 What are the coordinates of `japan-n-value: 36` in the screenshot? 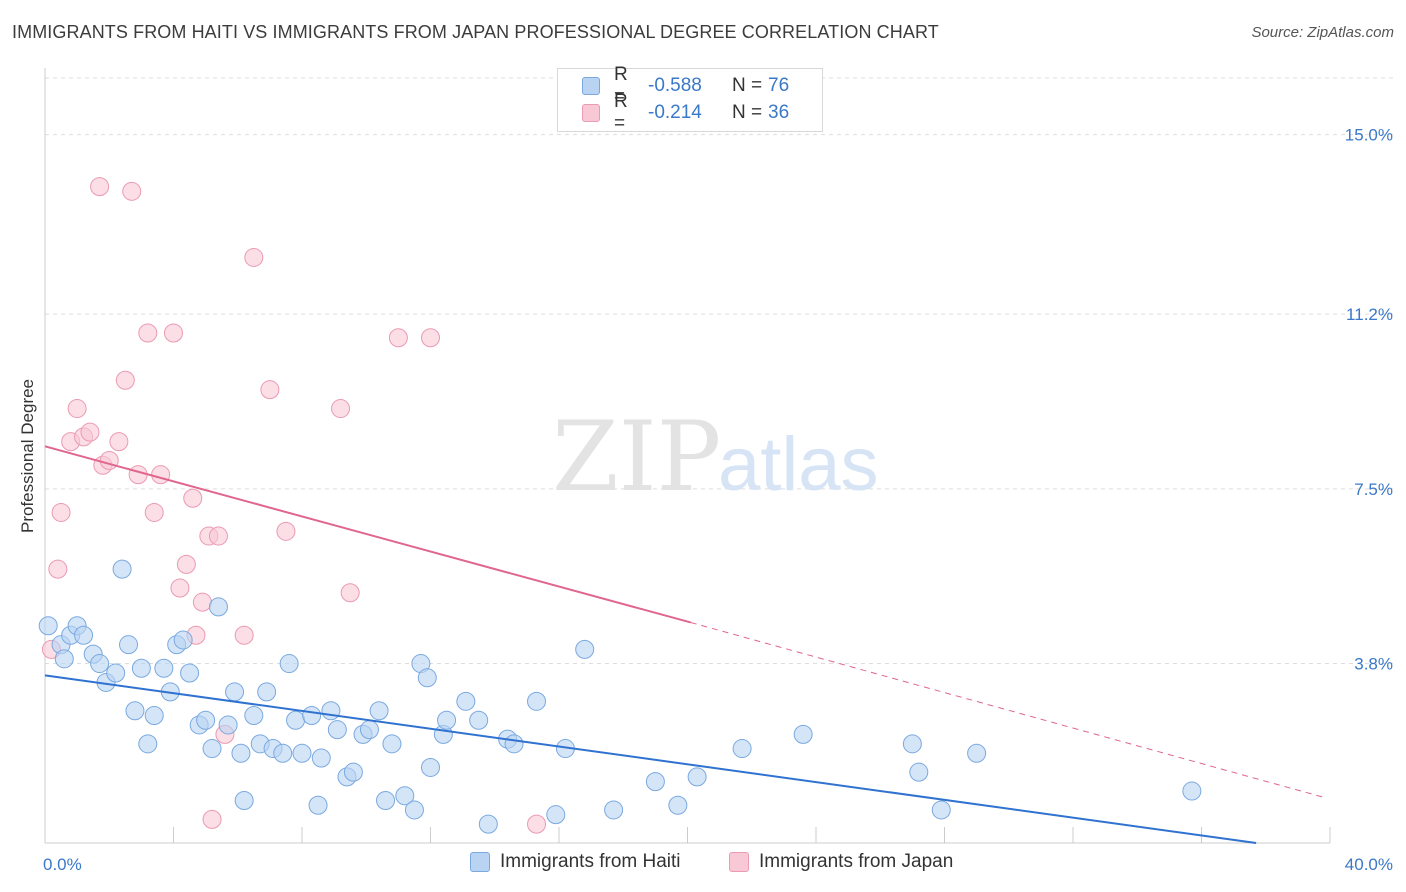 It's located at (779, 112).